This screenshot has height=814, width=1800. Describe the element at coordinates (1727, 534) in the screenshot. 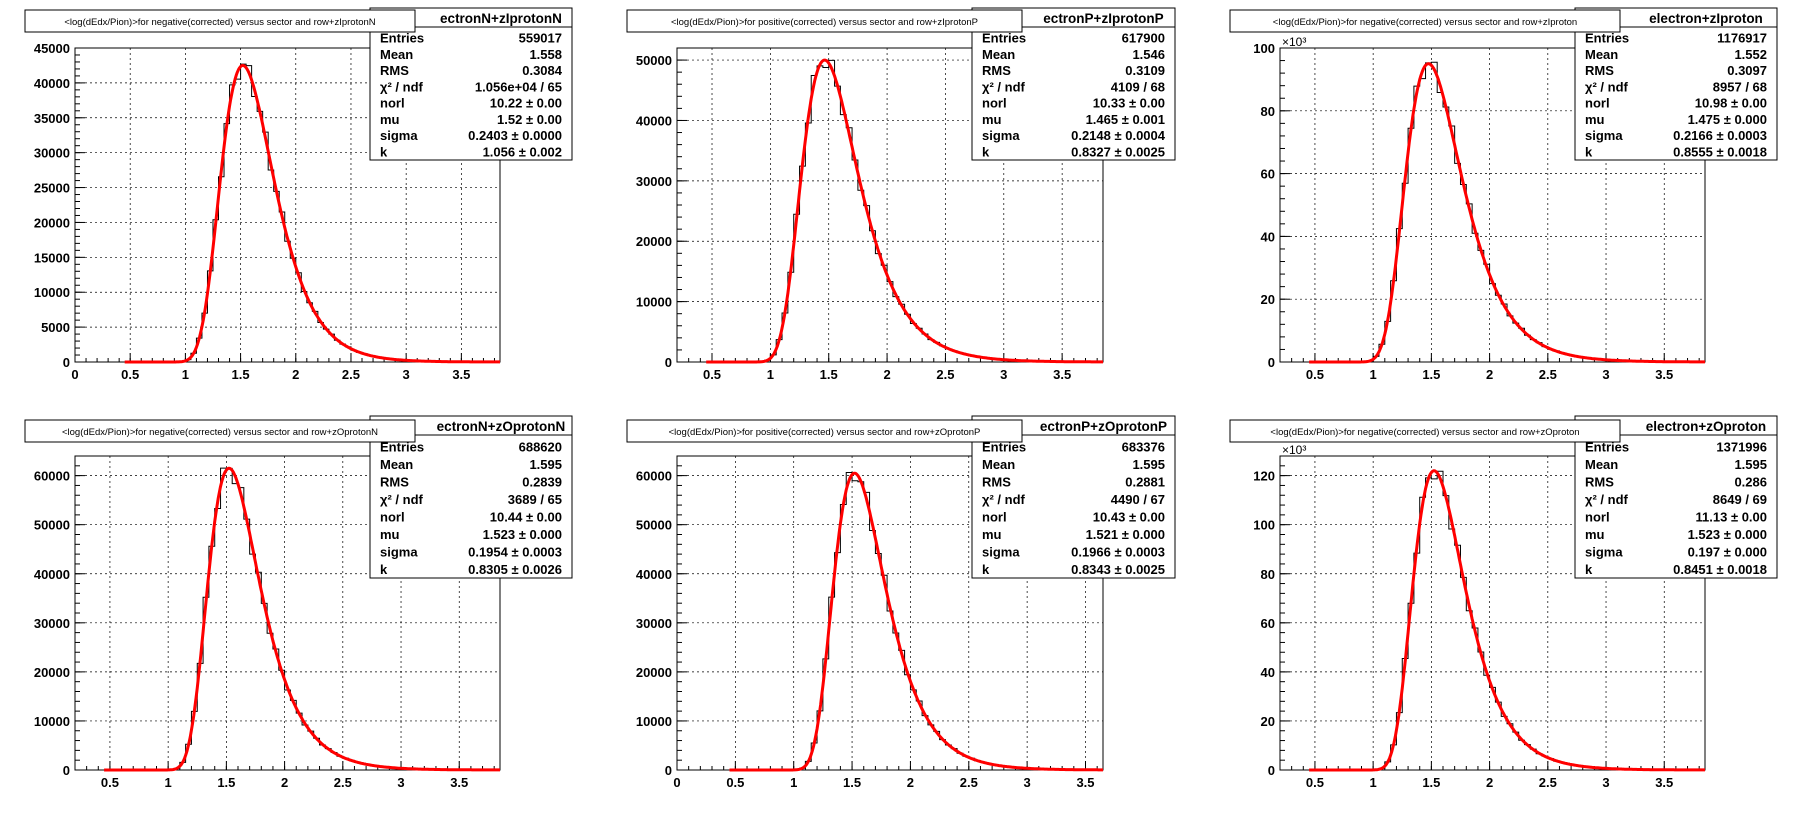

I see `stats-value: 1.523 ± 0.000` at that location.